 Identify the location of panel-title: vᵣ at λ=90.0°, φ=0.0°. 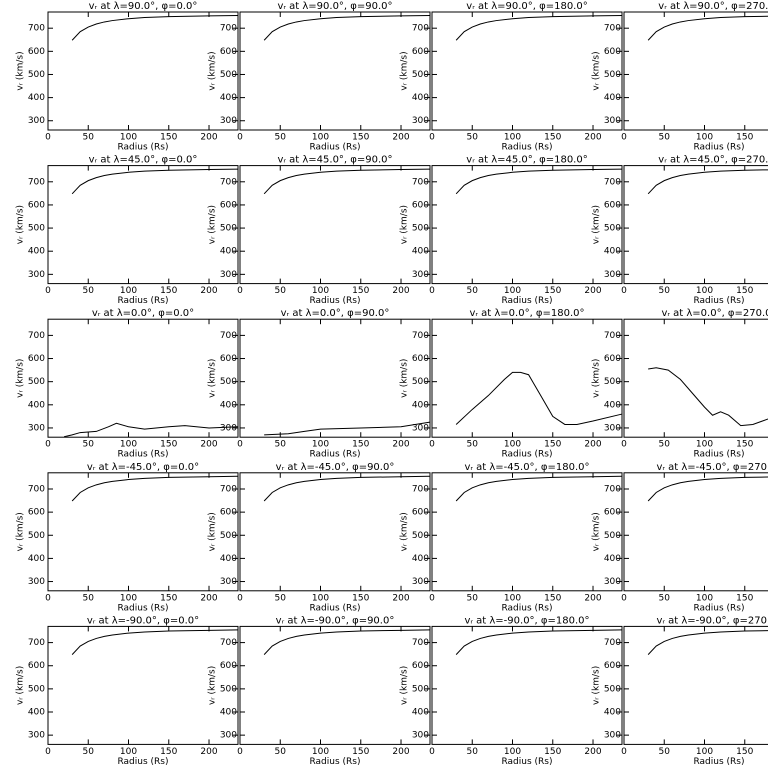
(143, 6).